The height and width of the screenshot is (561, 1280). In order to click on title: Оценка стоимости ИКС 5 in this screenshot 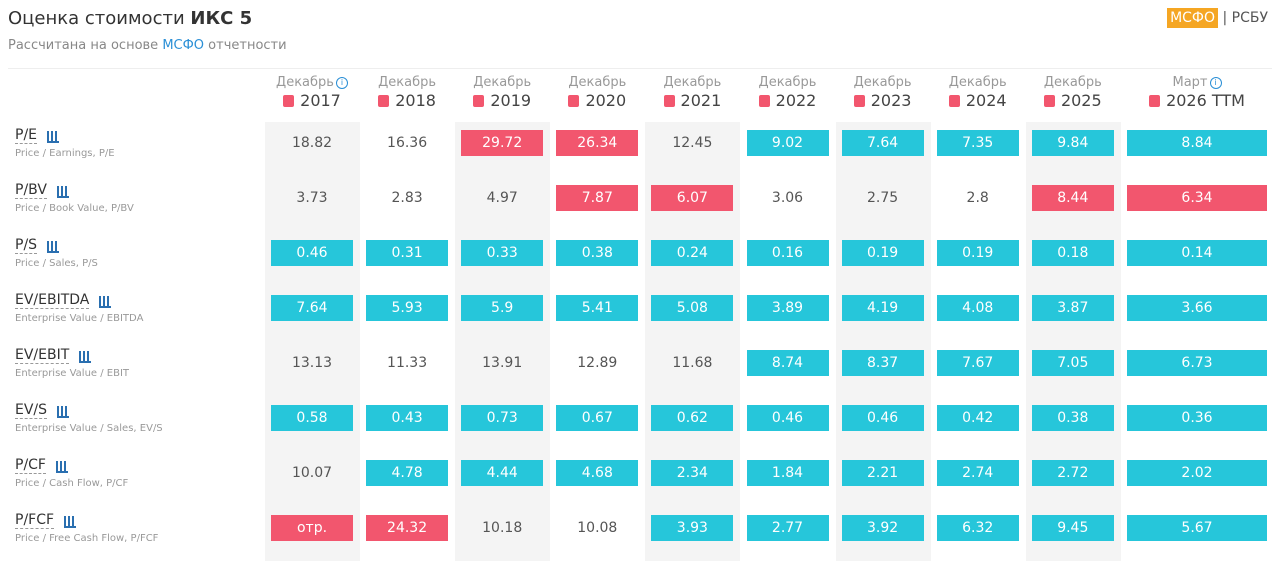, I will do `click(130, 18)`.